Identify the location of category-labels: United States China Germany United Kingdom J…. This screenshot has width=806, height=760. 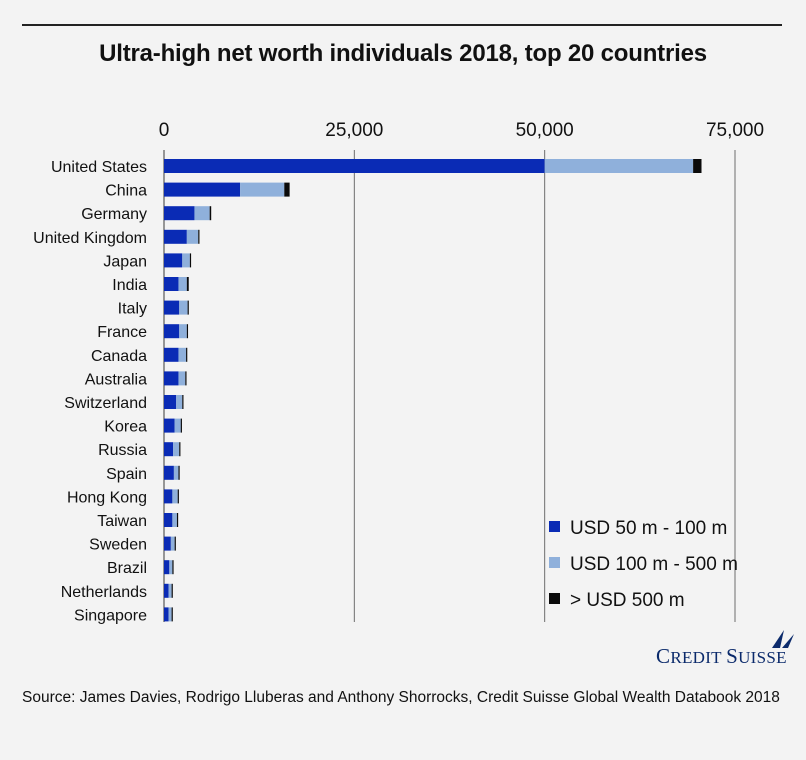
(90, 391).